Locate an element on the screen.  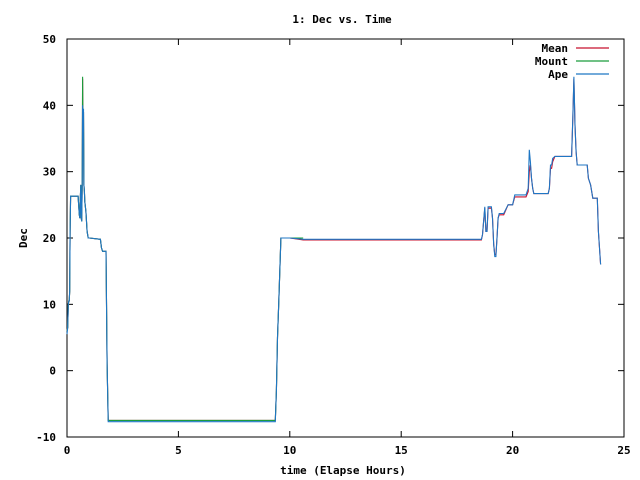
legend-label-mean: Mean is located at coordinates (555, 48).